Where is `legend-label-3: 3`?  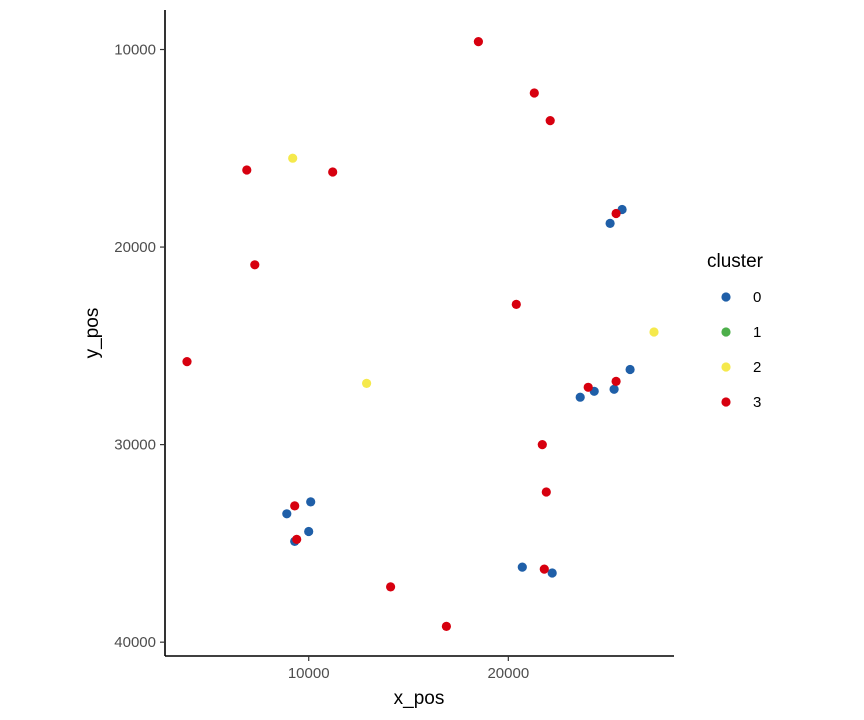
legend-label-3: 3 is located at coordinates (757, 402).